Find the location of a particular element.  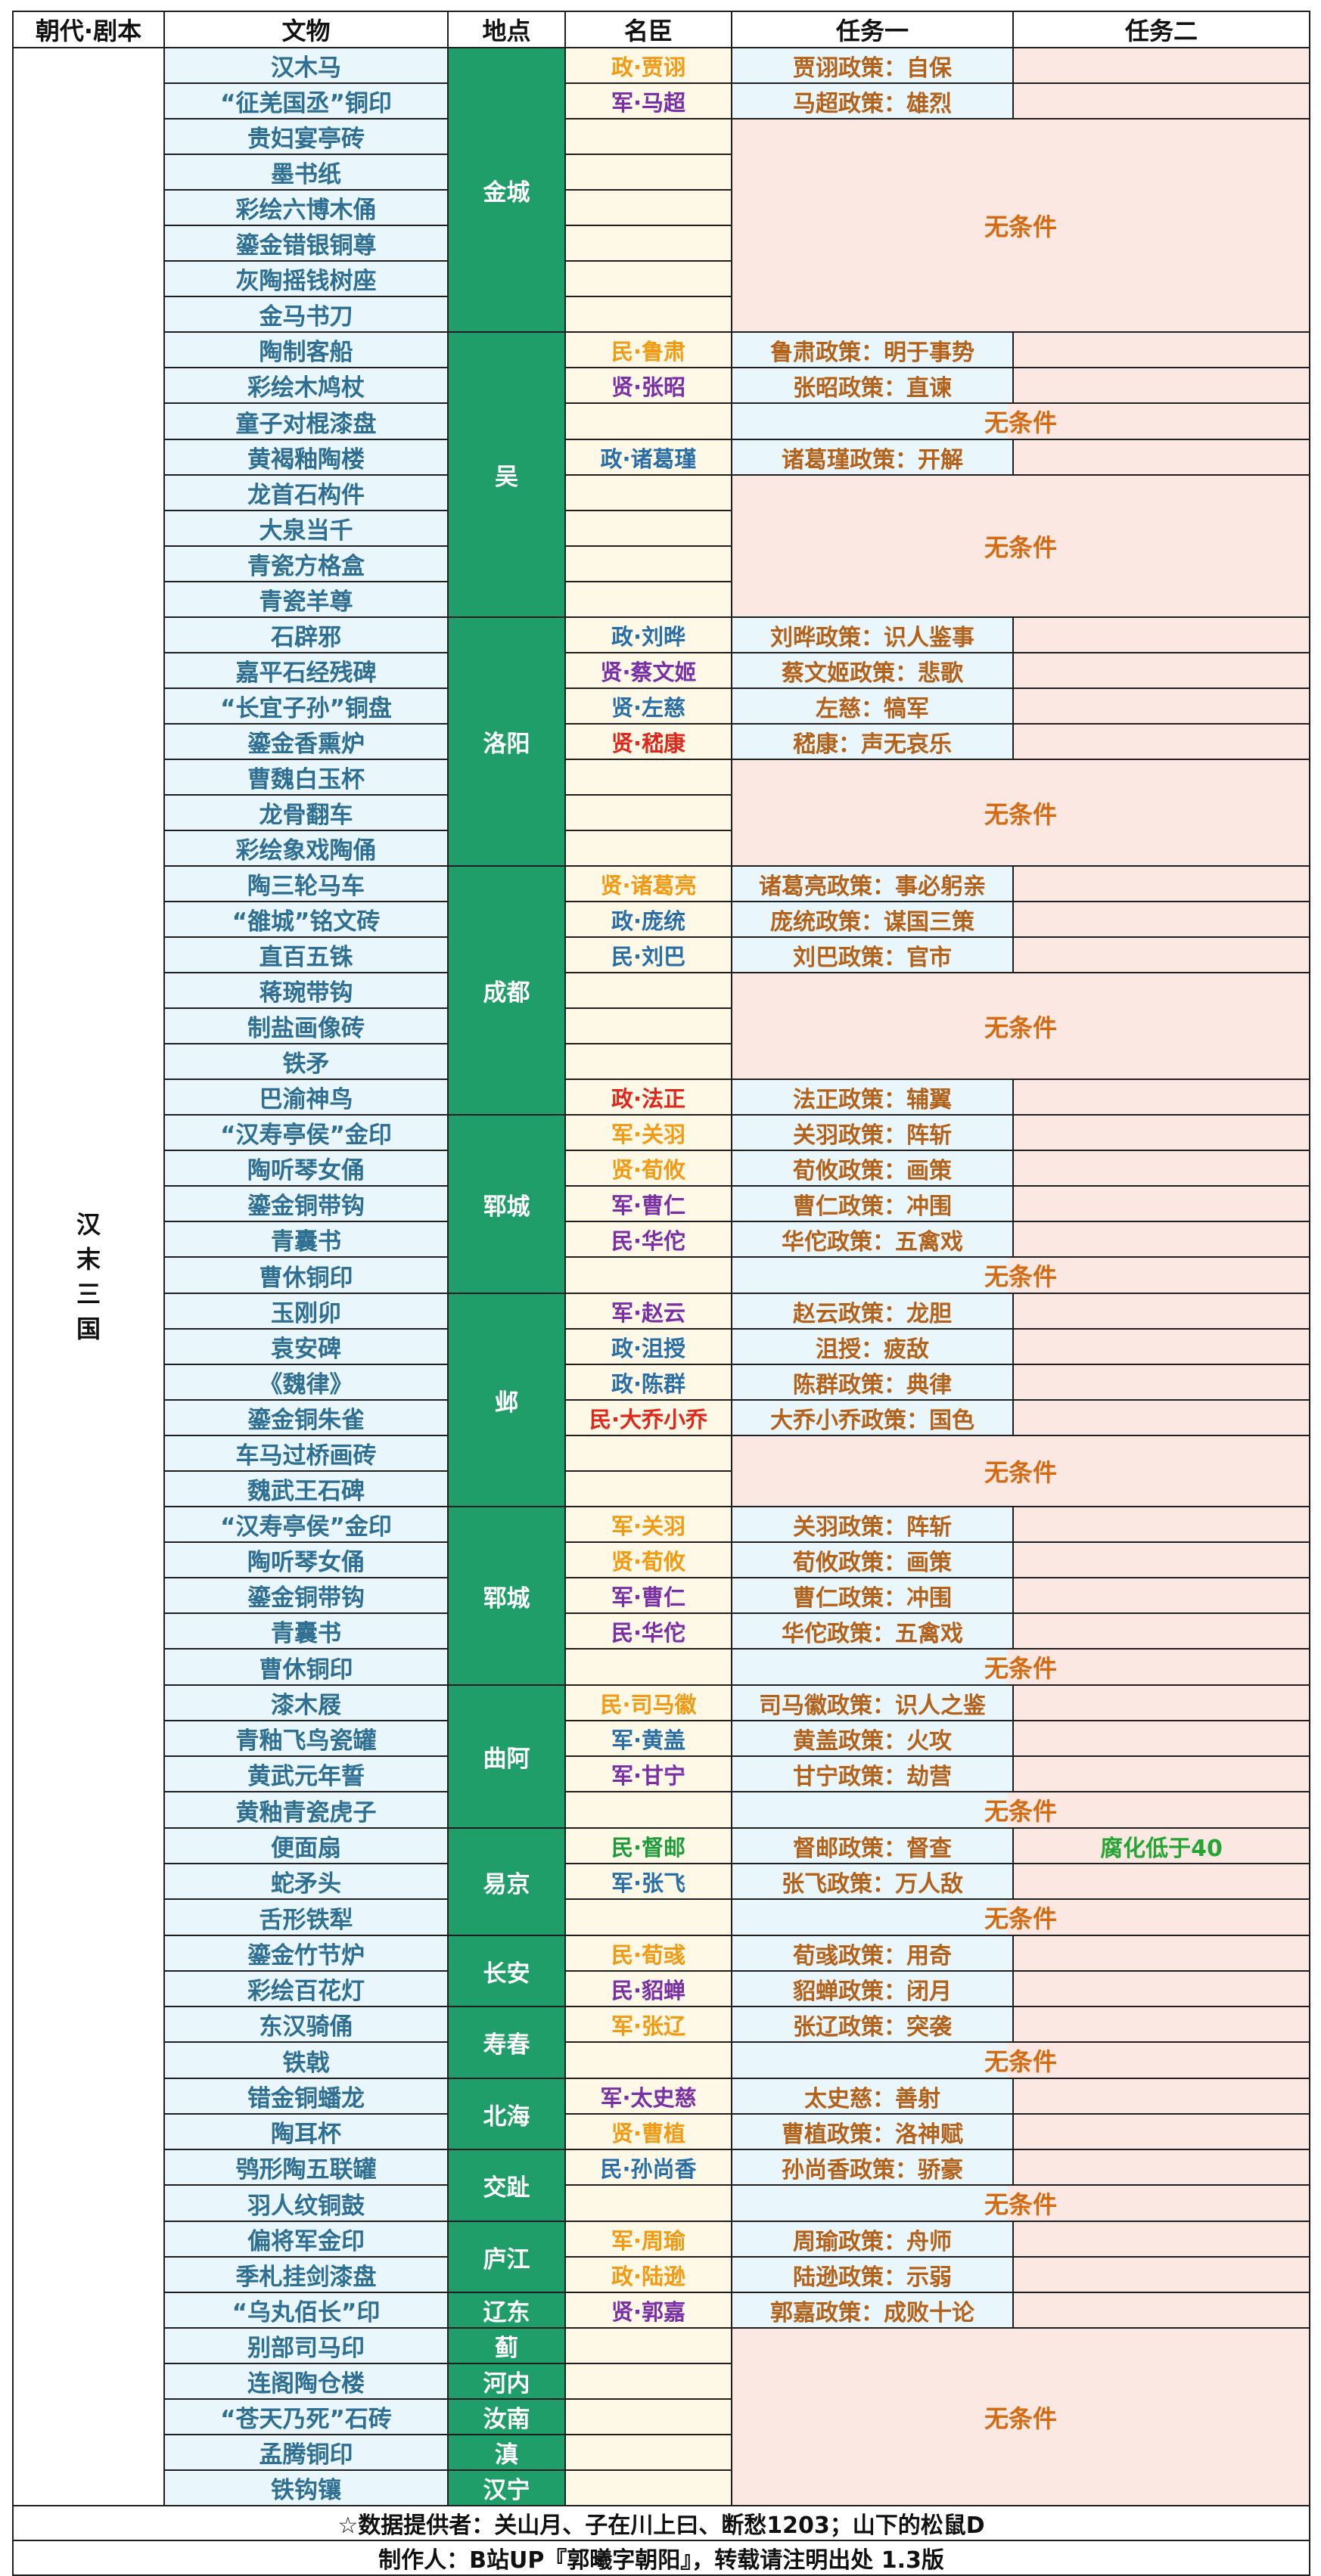

minister-cell: 军·曹仁 is located at coordinates (648, 1203).